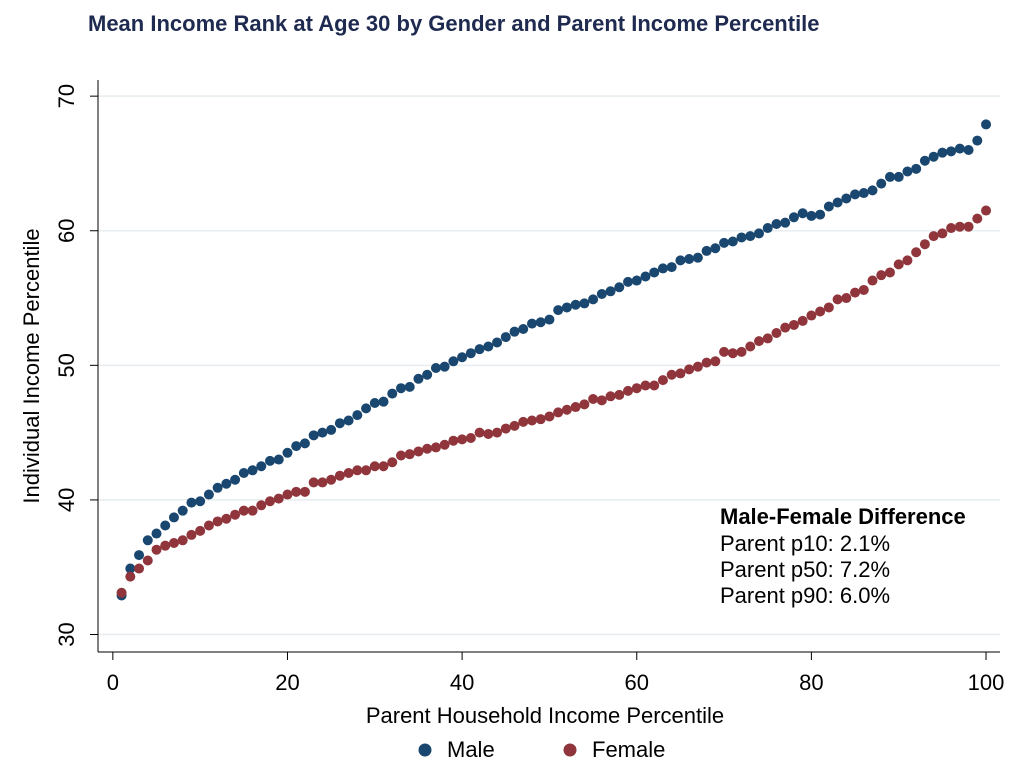 The height and width of the screenshot is (768, 1024). What do you see at coordinates (471, 749) in the screenshot?
I see `legend-label: Male` at bounding box center [471, 749].